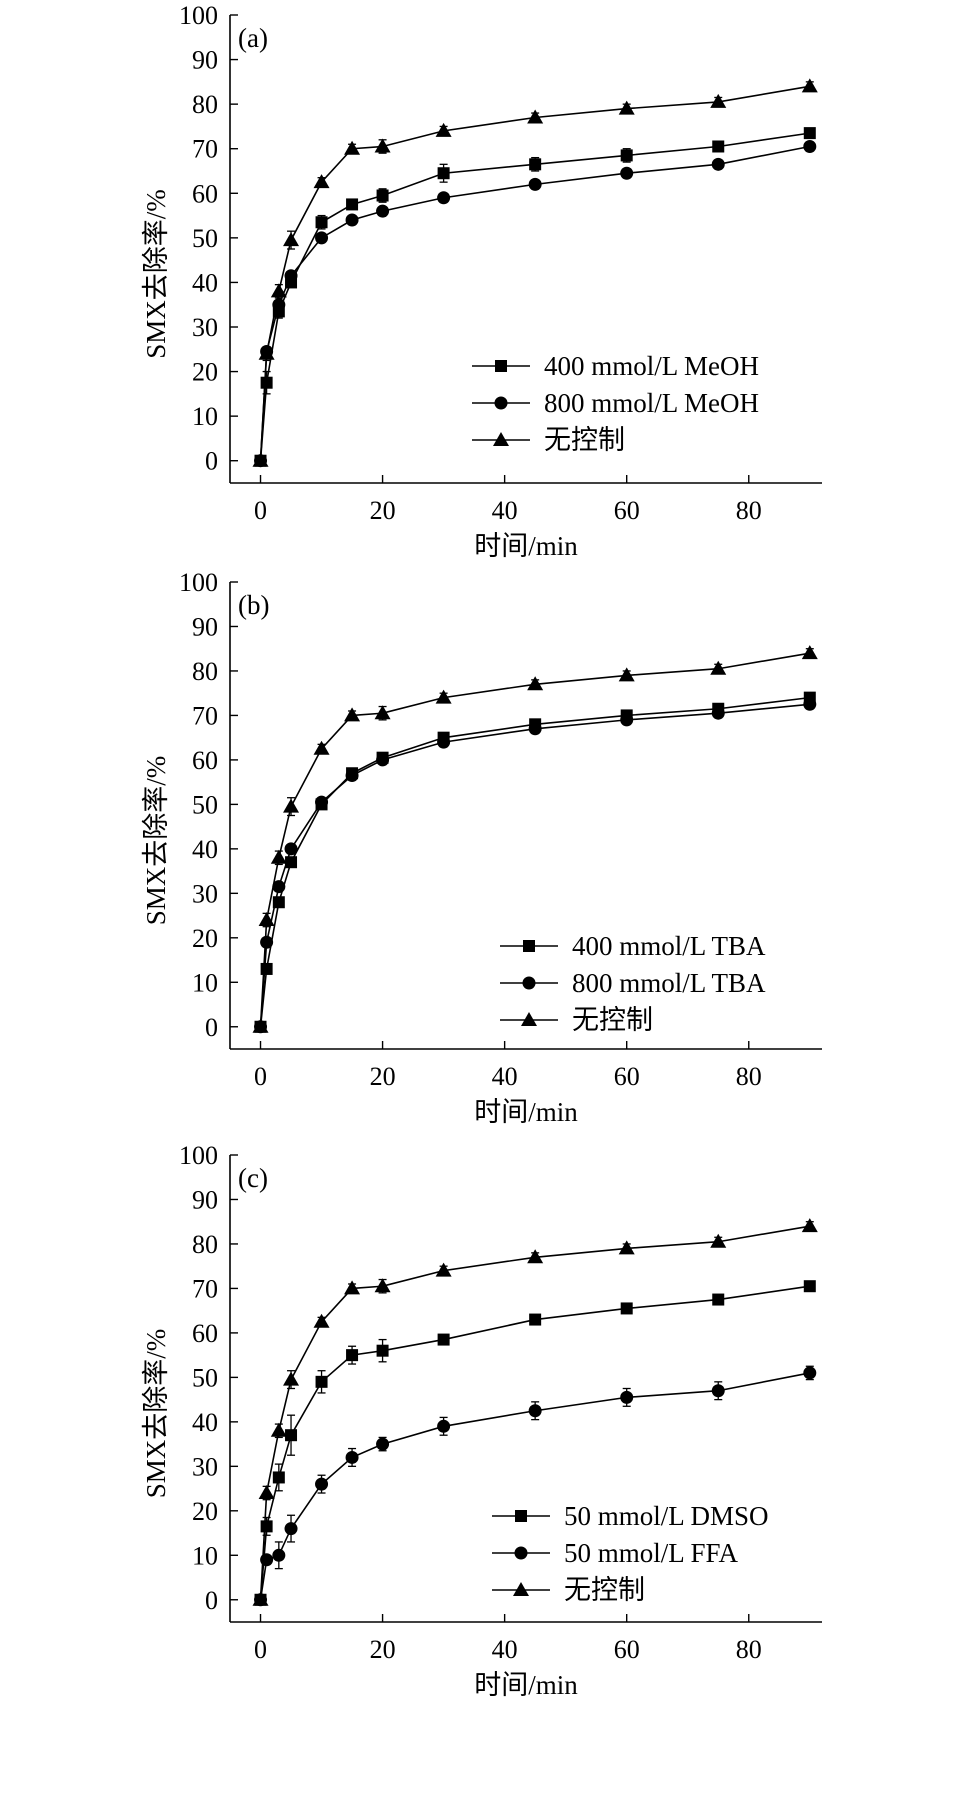 The width and height of the screenshot is (963, 1820). I want to click on legend-entry: 50 mmol/L DMSO, so click(630, 1516).